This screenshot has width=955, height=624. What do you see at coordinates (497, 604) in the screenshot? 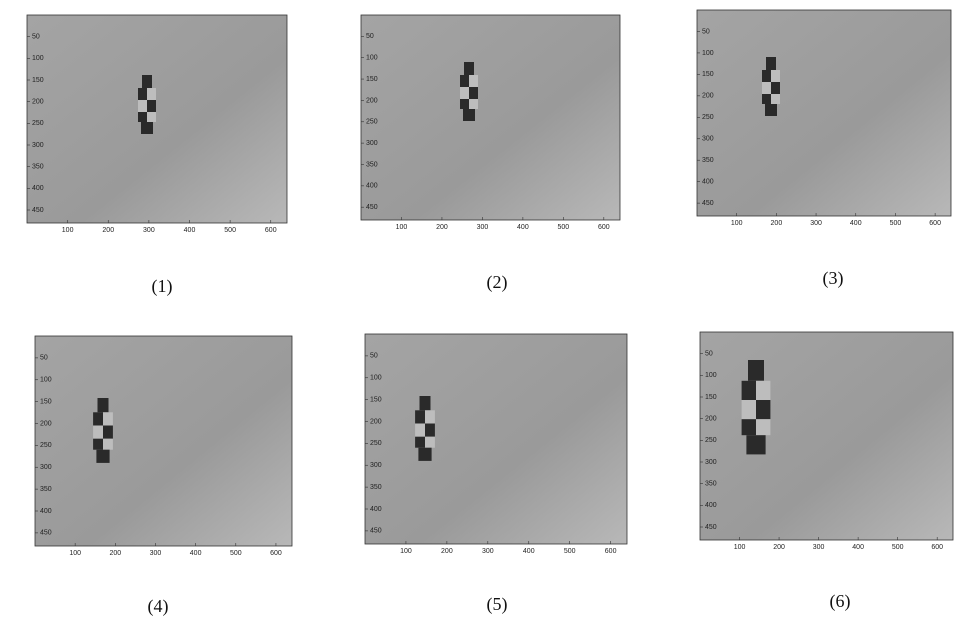
I see `caption: (5)` at bounding box center [497, 604].